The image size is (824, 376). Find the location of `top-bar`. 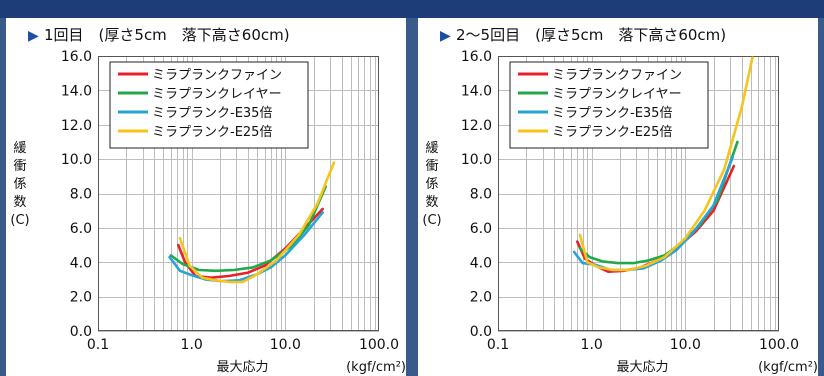

top-bar is located at coordinates (412, 9).